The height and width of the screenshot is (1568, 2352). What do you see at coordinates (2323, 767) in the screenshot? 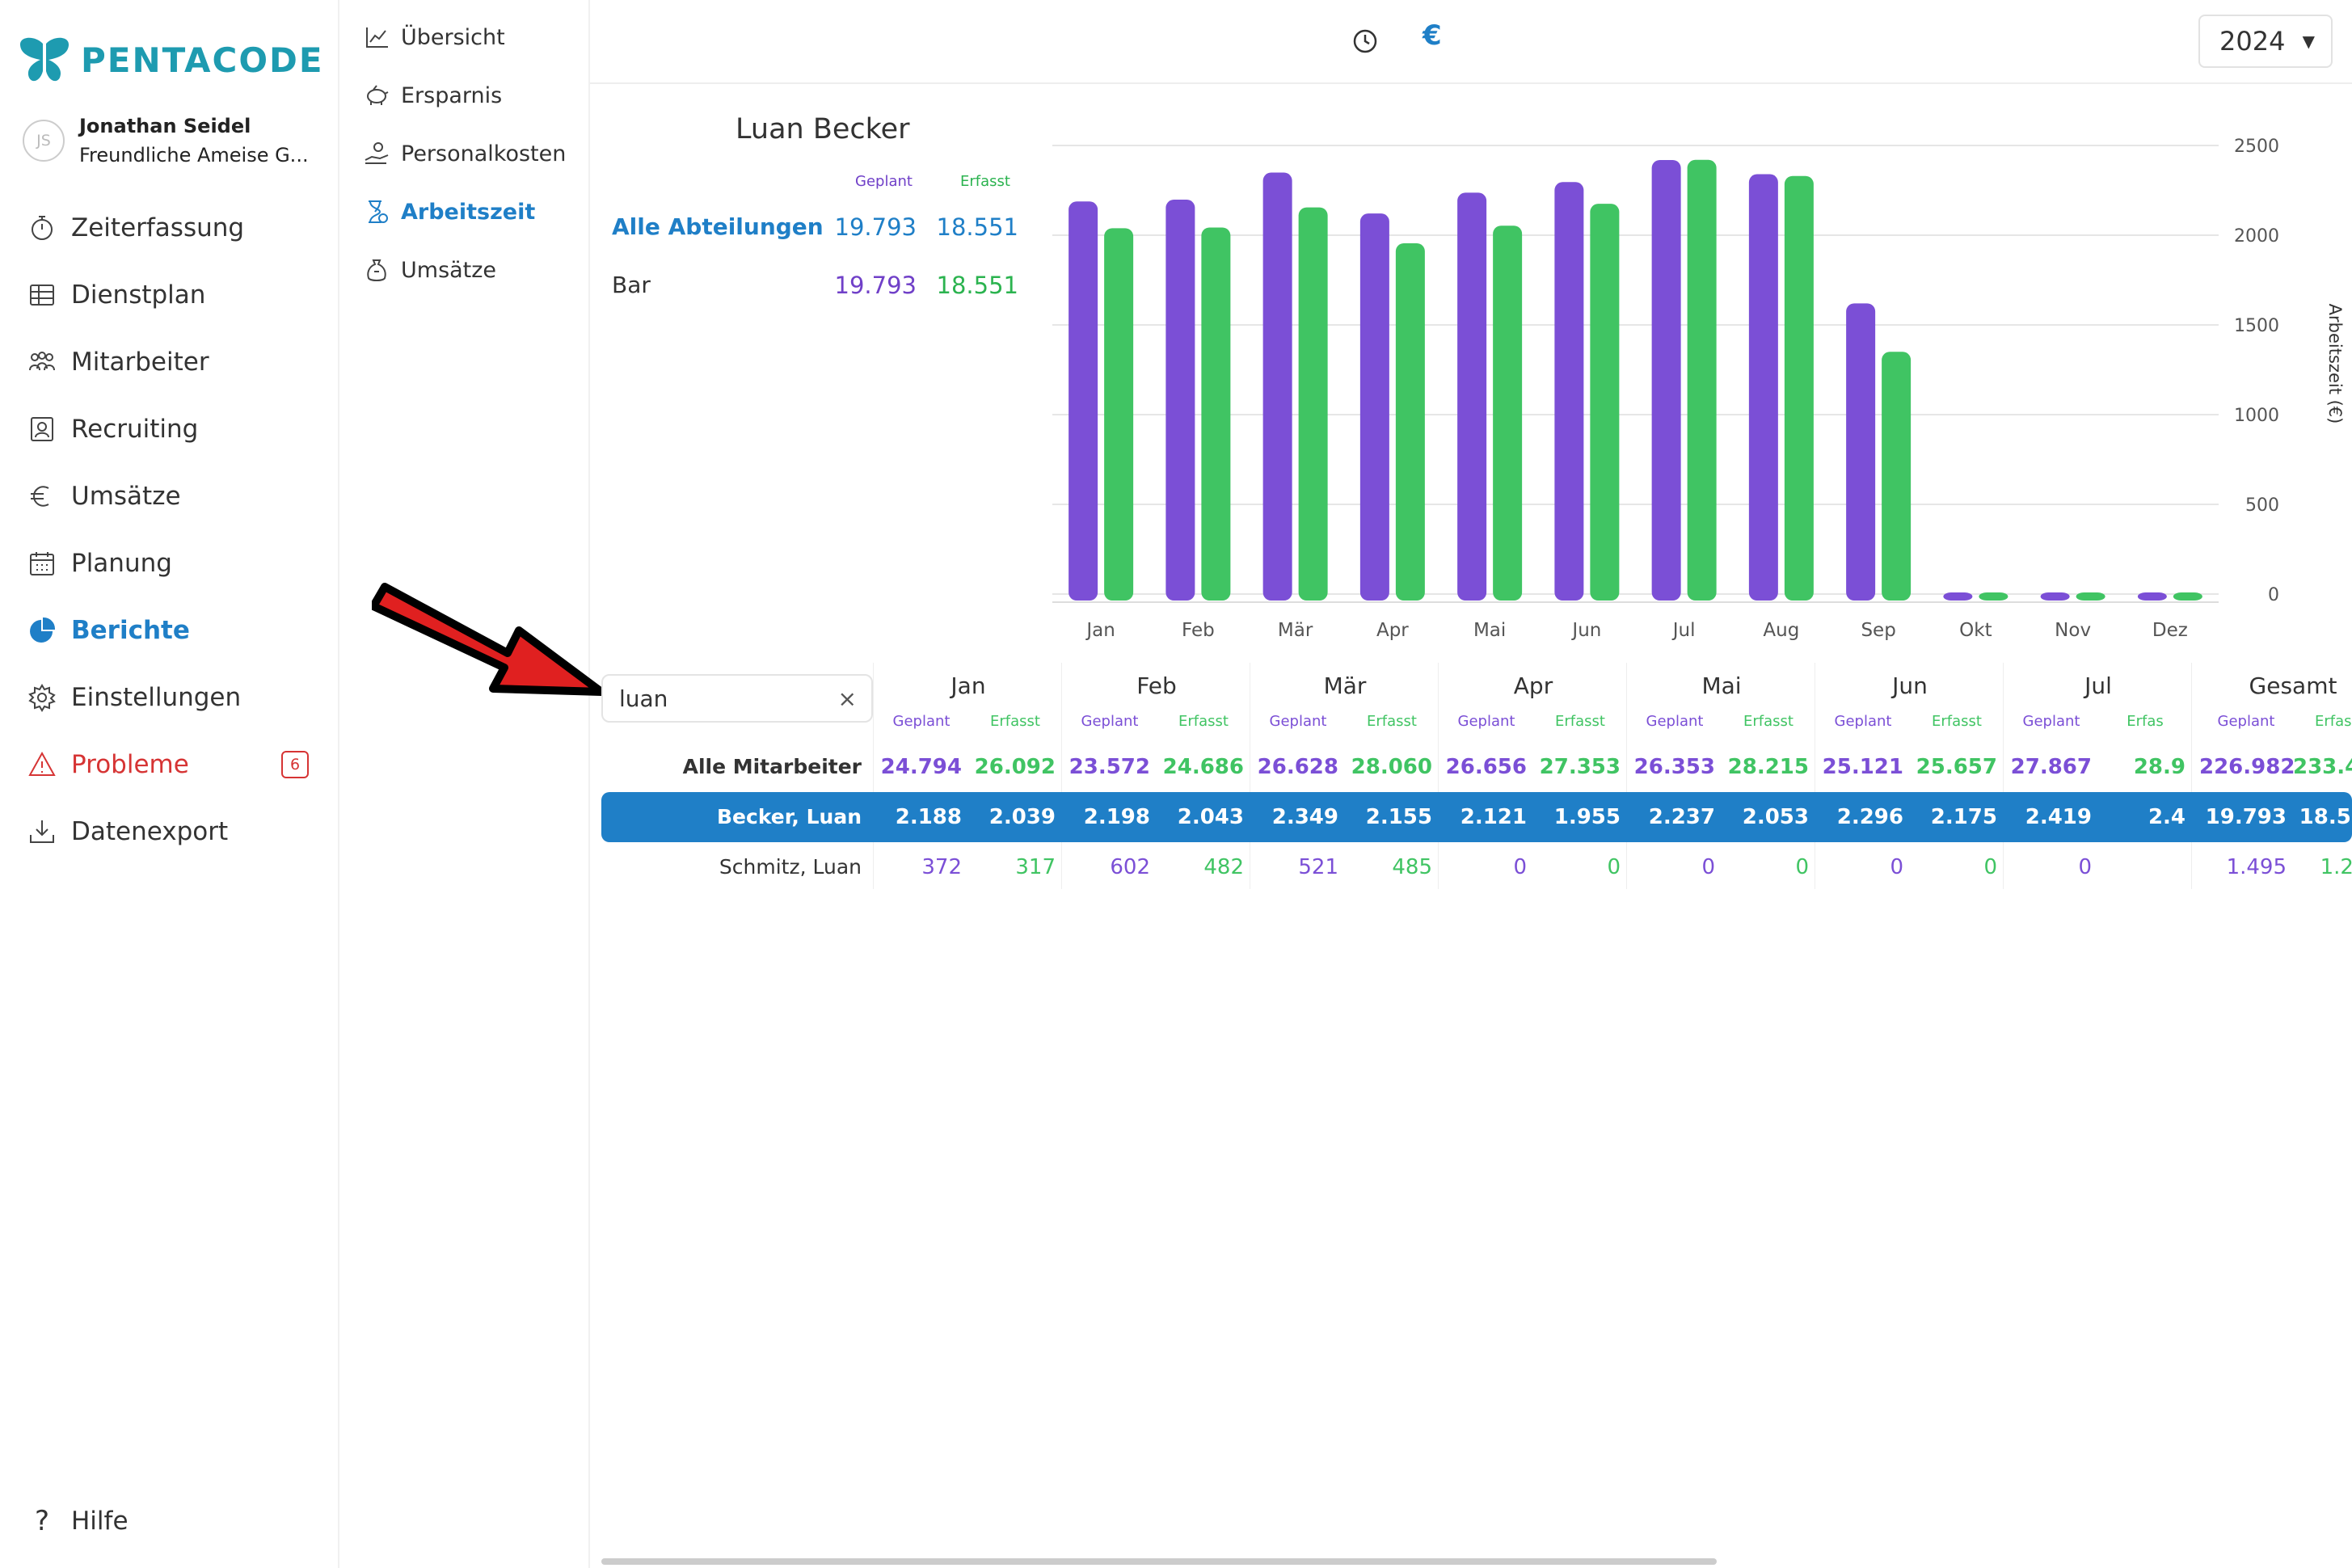
I see `total-recorded-cell: 233.410` at bounding box center [2323, 767].